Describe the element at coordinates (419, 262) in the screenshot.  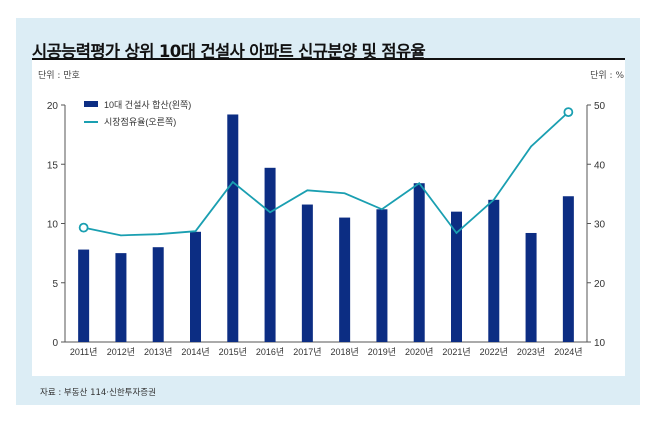
I see `bar-2020년` at that location.